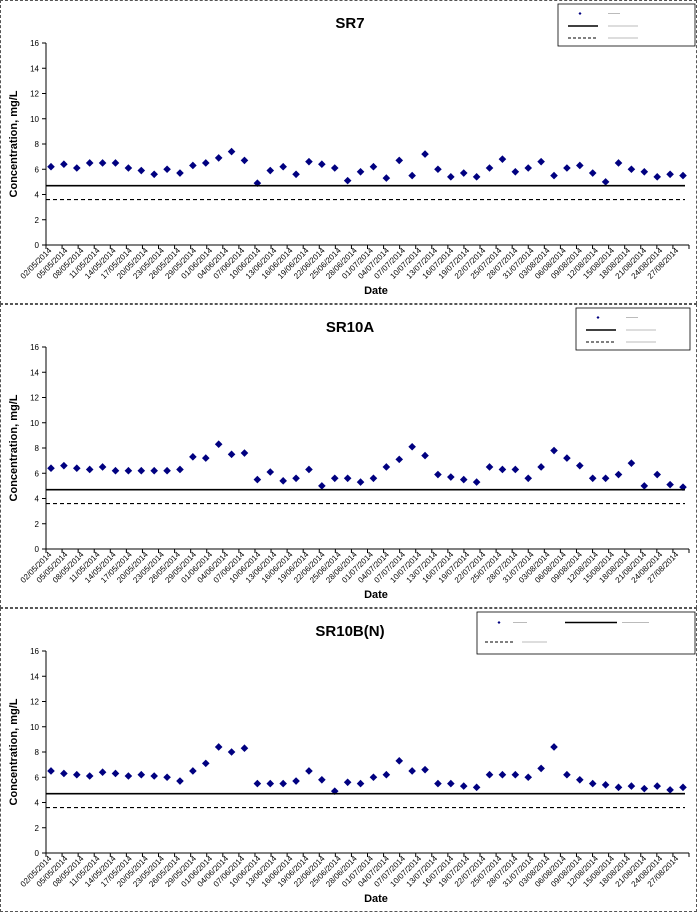 Image resolution: width=700 pixels, height=913 pixels. What do you see at coordinates (34, 676) in the screenshot?
I see `y-tick-label: 14` at bounding box center [34, 676].